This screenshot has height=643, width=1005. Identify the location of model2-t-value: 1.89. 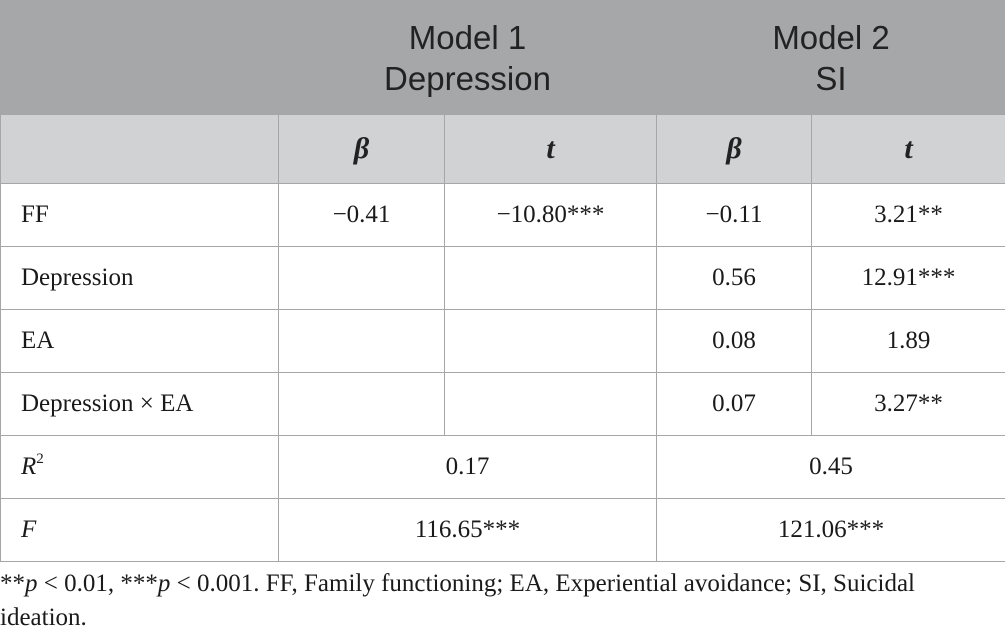
(908, 341).